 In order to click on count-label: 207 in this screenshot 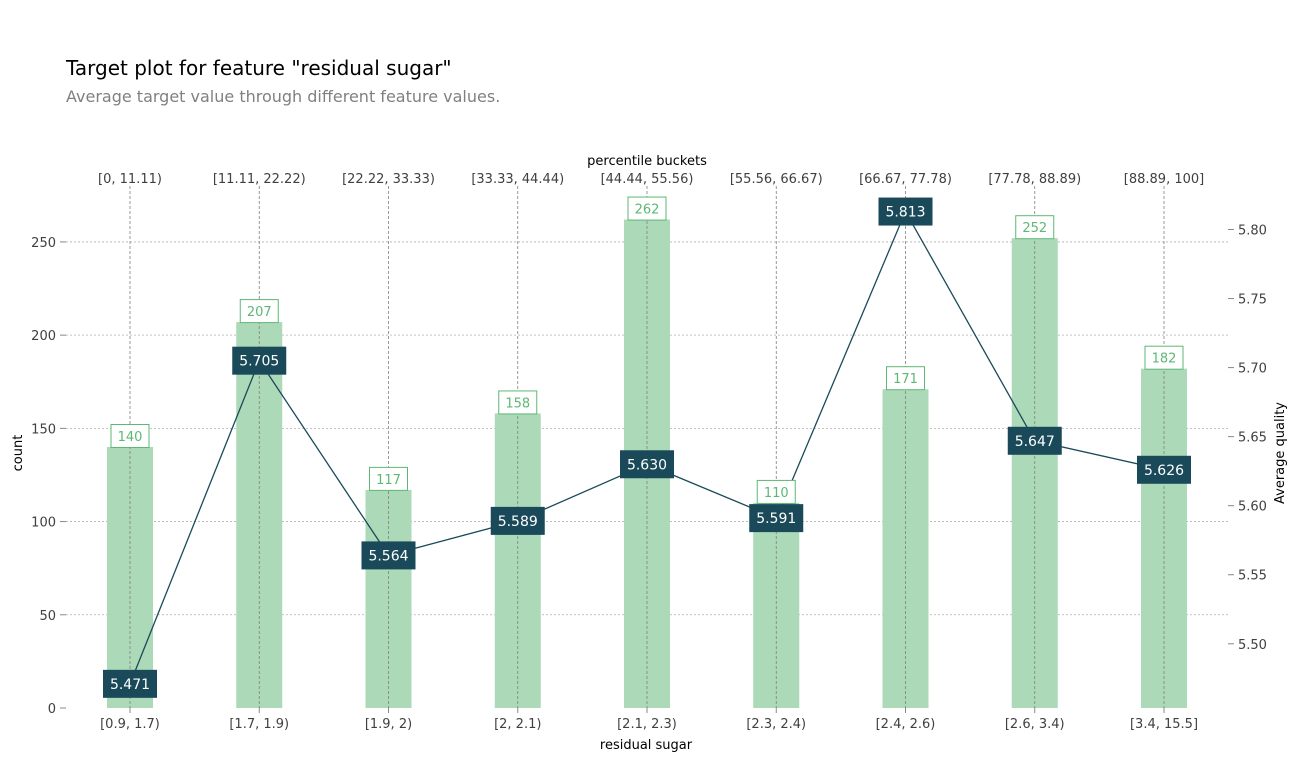, I will do `click(259, 312)`.